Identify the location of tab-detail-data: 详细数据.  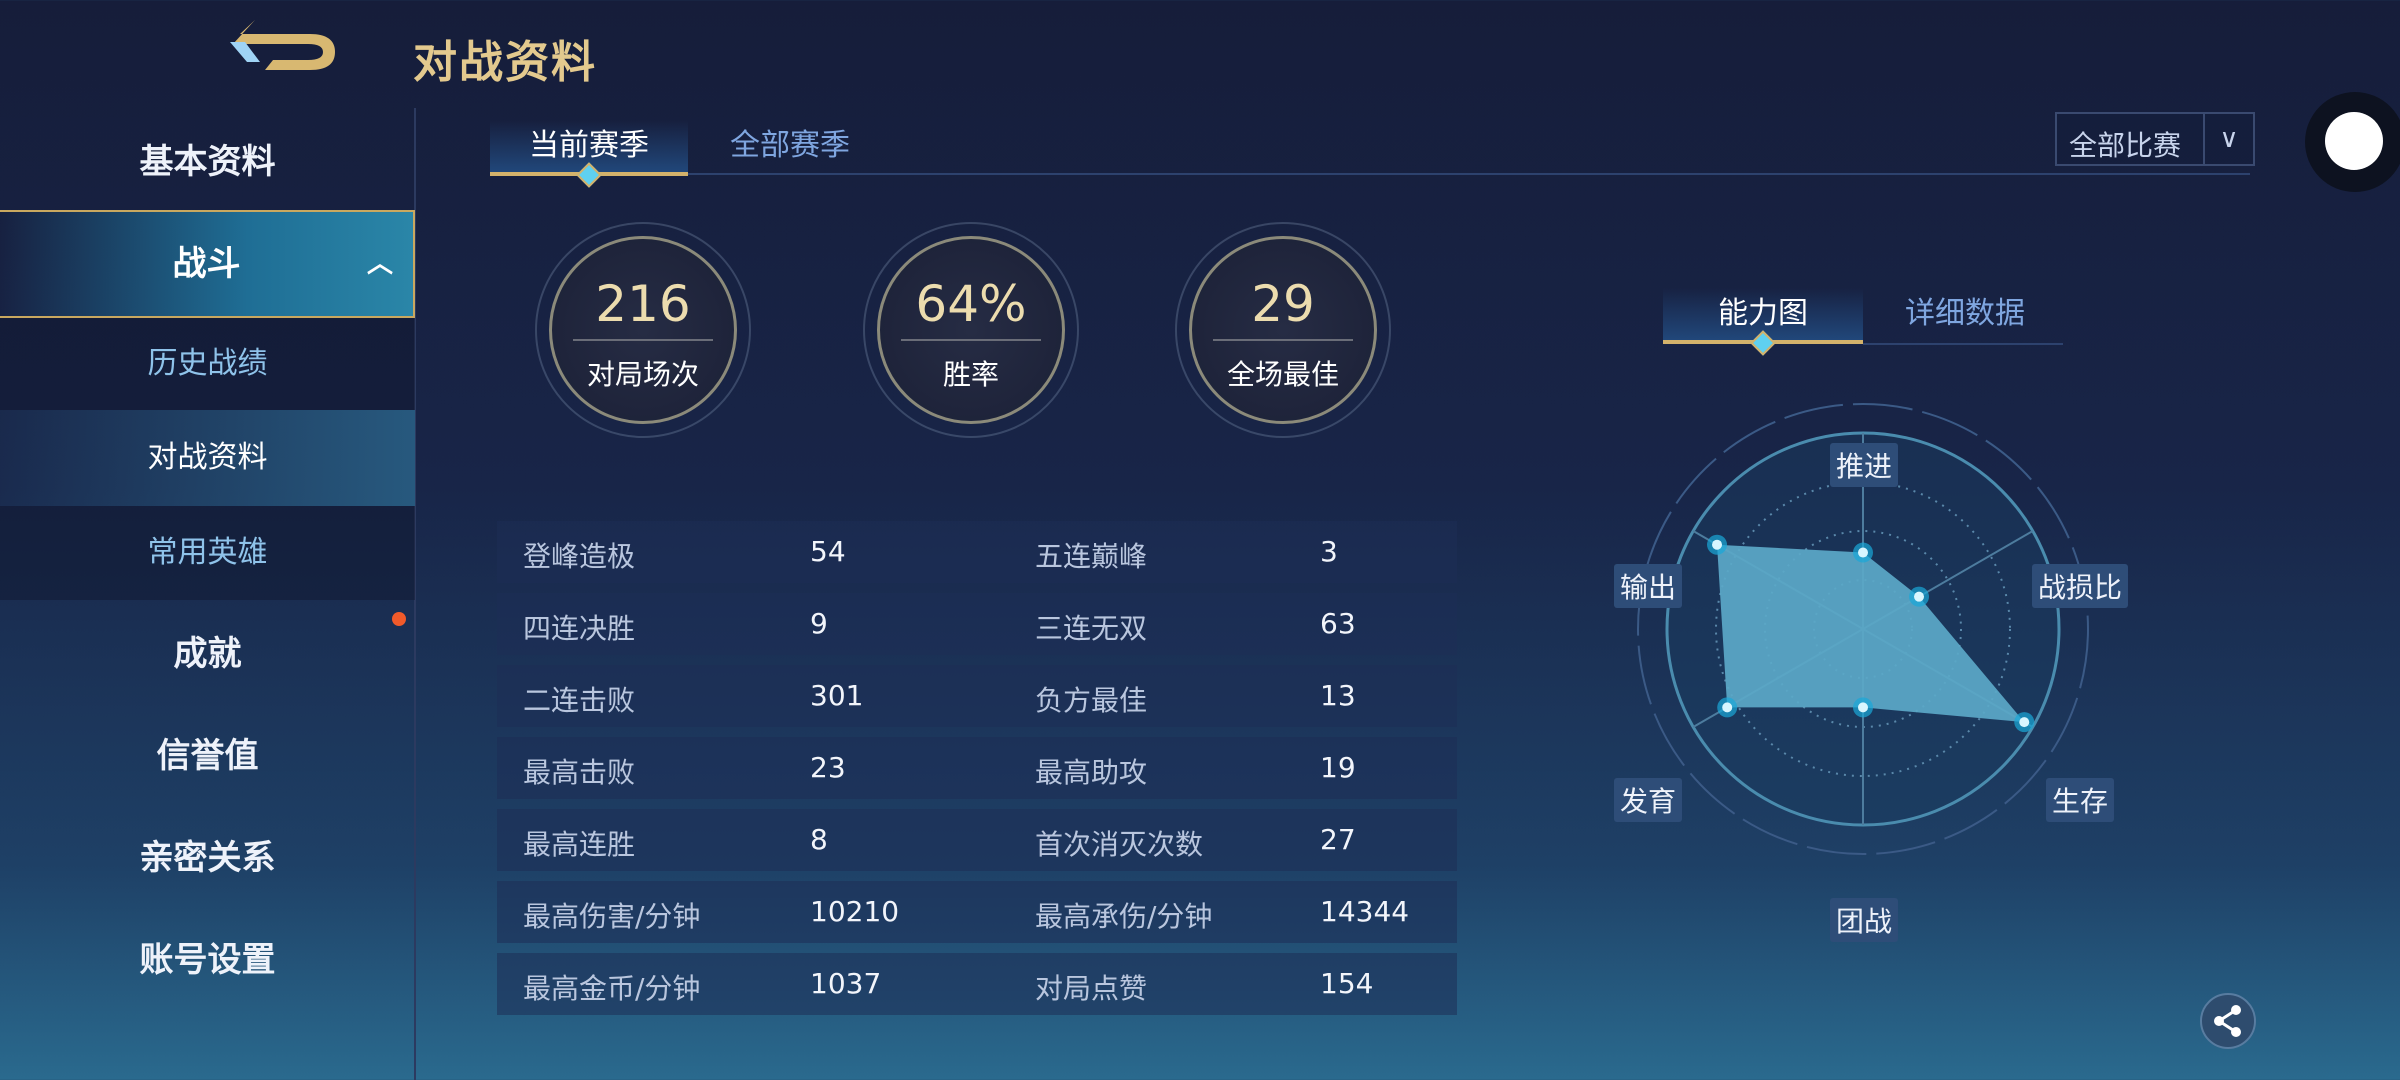
(1965, 313).